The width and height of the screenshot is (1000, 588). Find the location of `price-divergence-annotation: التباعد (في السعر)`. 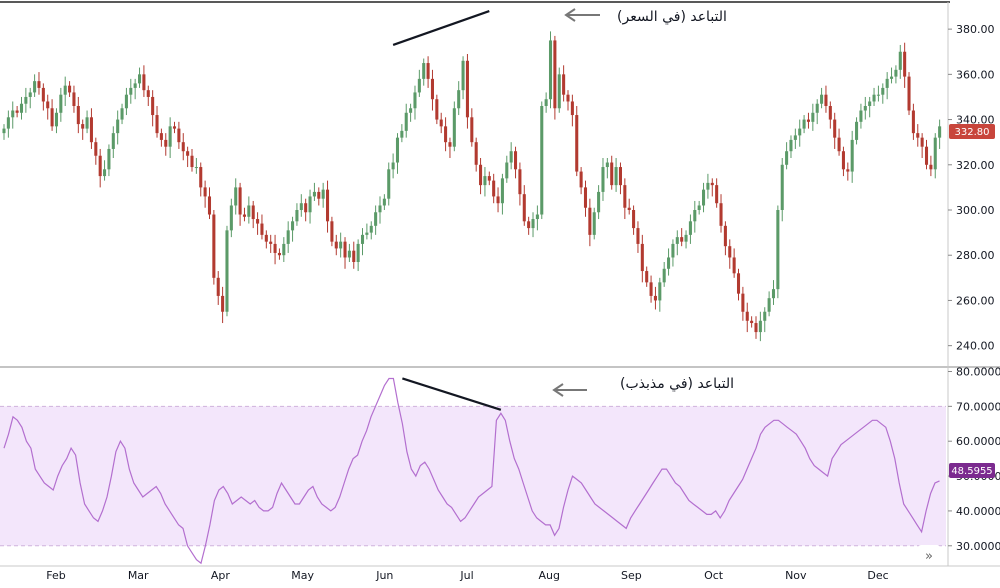

price-divergence-annotation: التباعد (في السعر) is located at coordinates (645, 16).